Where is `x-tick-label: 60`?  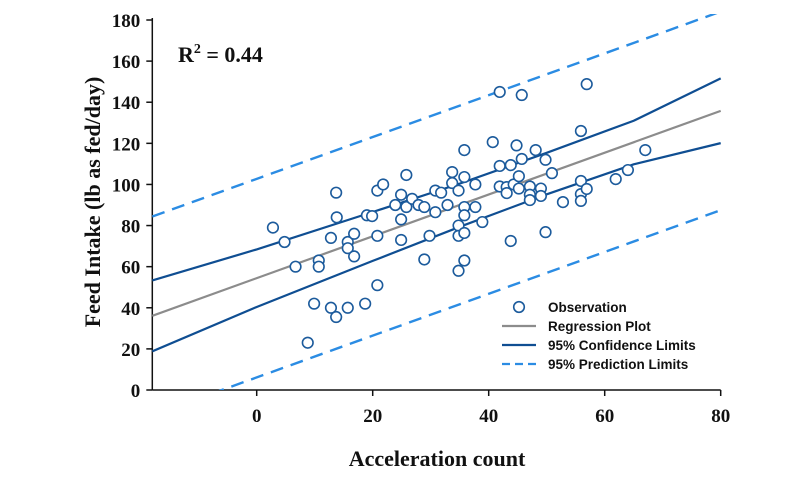 x-tick-label: 60 is located at coordinates (604, 416).